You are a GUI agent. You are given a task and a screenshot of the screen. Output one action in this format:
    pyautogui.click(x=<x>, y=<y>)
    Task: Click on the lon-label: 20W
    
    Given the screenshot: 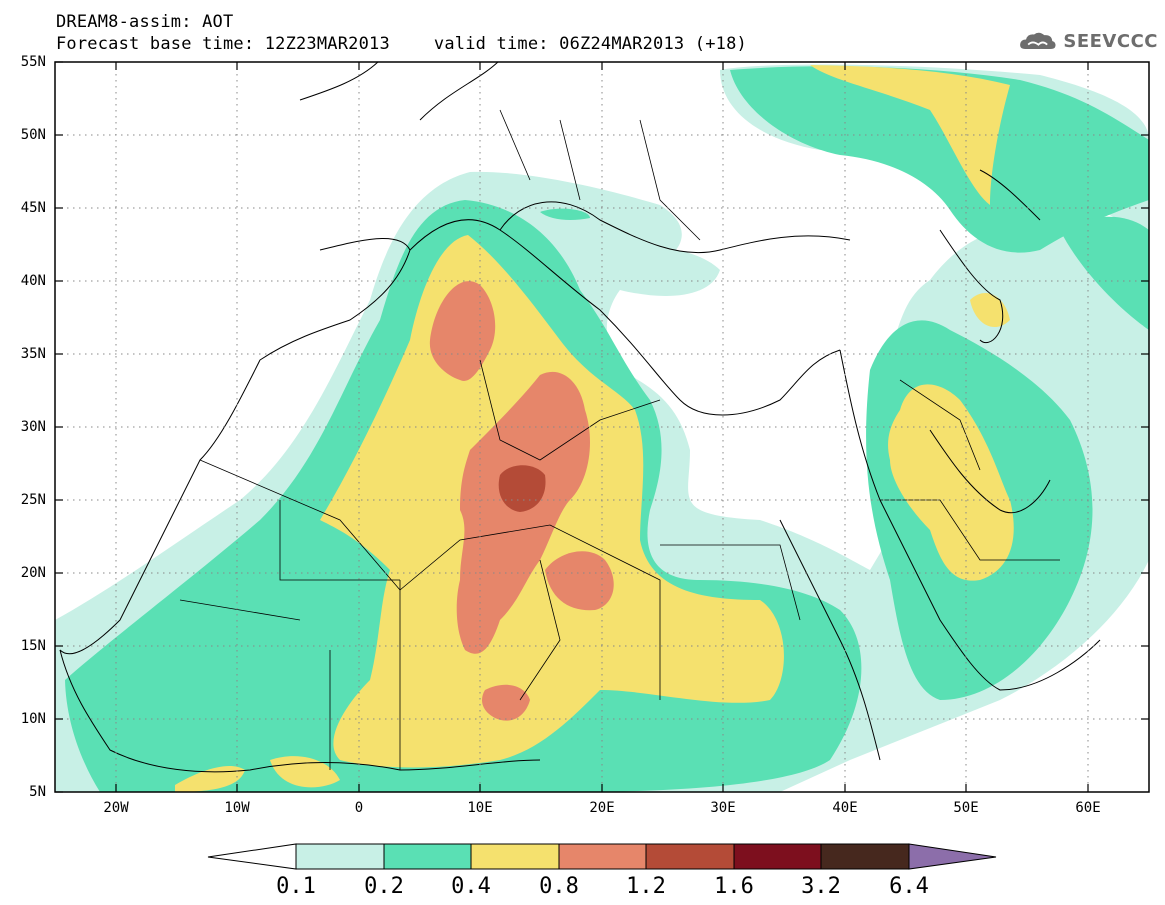 What is the action you would take?
    pyautogui.click(x=116, y=808)
    